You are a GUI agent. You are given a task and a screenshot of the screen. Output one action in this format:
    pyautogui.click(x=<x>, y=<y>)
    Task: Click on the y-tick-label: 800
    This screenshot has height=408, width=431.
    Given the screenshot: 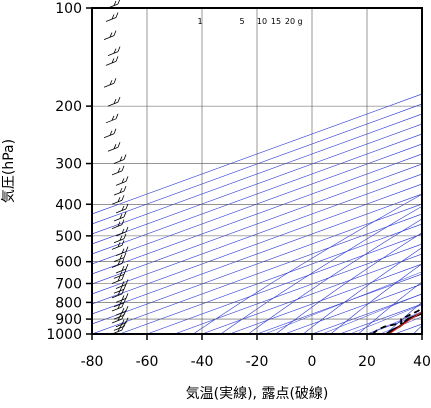 What is the action you would take?
    pyautogui.click(x=68, y=303)
    